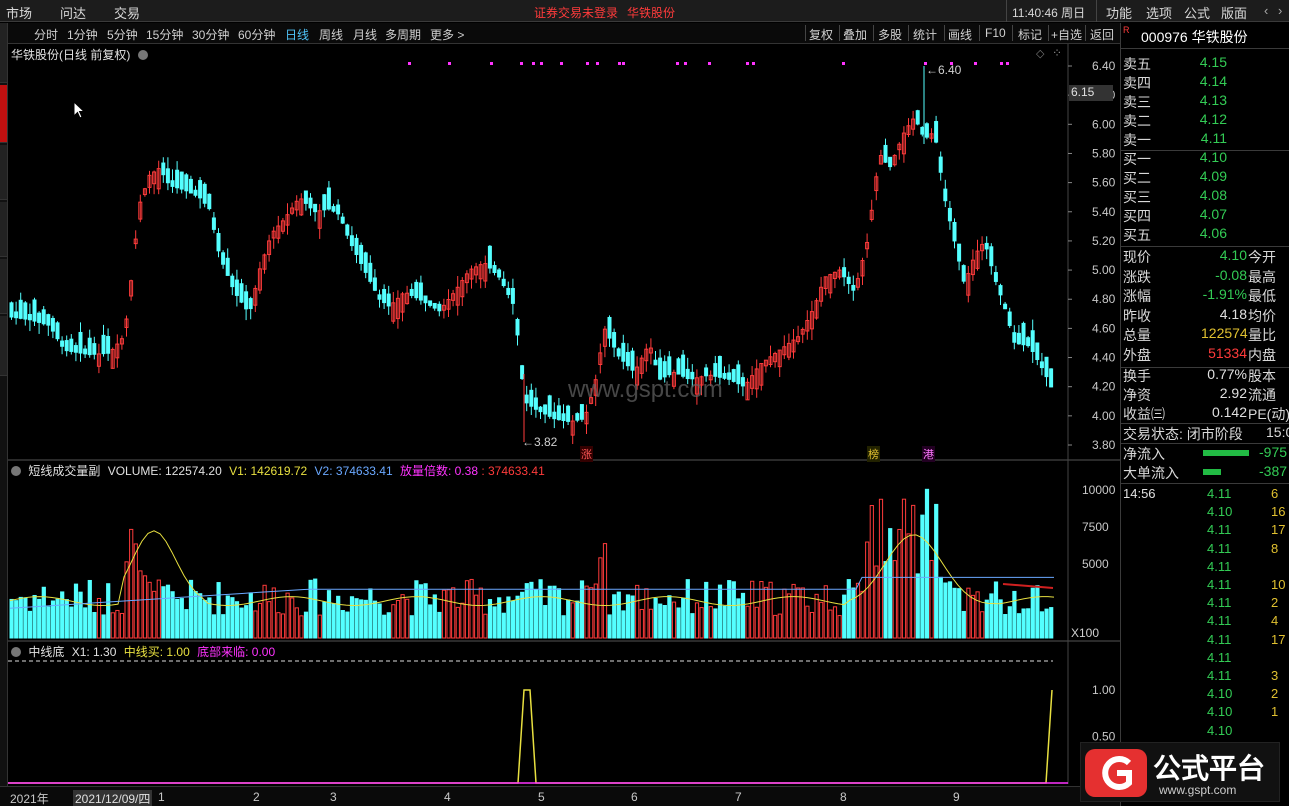  What do you see at coordinates (928, 454) in the screenshot?
I see `marker-gang: 港` at bounding box center [928, 454].